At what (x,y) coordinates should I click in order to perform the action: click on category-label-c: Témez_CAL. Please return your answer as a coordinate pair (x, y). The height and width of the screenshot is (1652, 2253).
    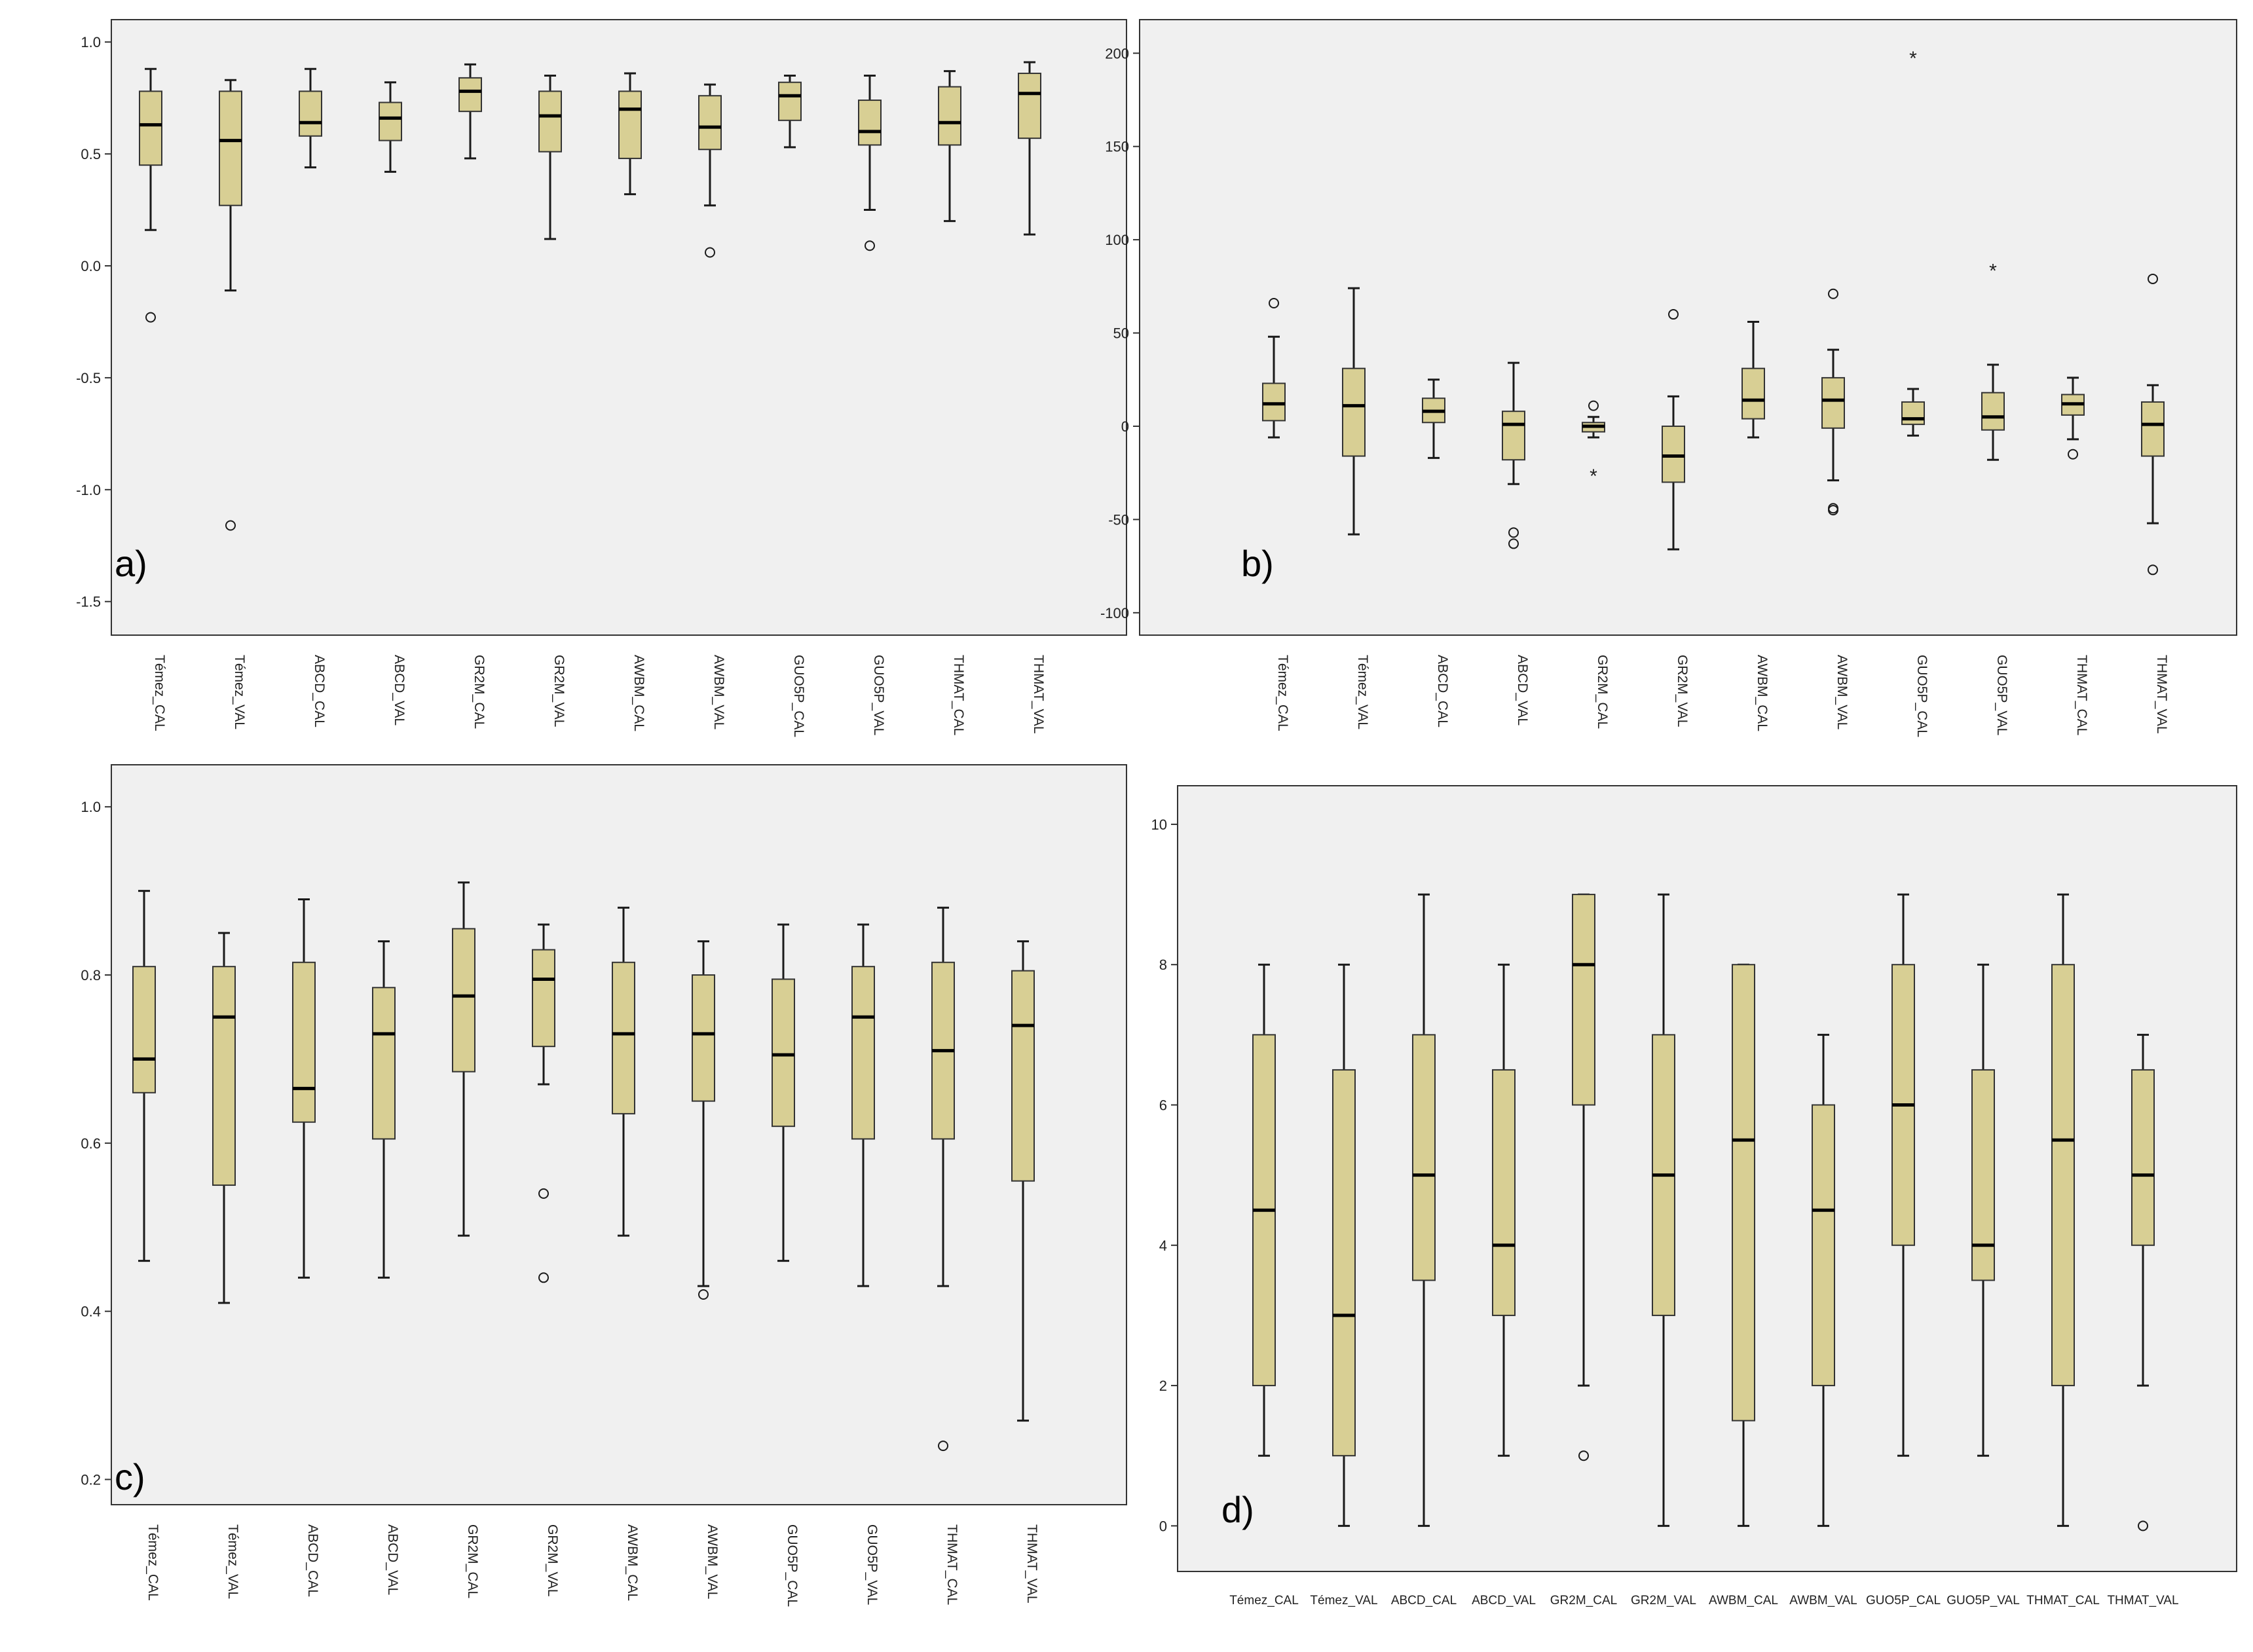
    Looking at the image, I should click on (152, 1562).